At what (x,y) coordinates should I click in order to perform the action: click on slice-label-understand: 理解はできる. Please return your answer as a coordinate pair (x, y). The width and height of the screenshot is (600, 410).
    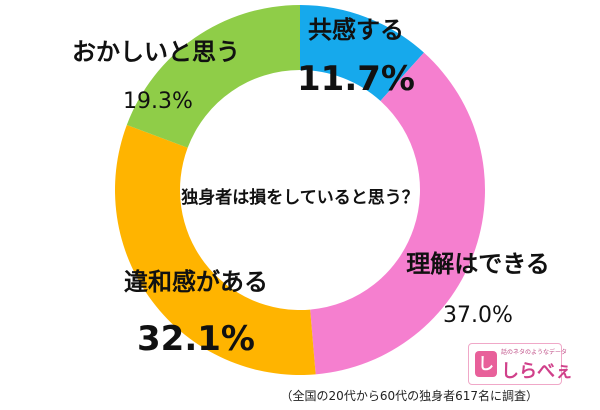
    Looking at the image, I should click on (478, 264).